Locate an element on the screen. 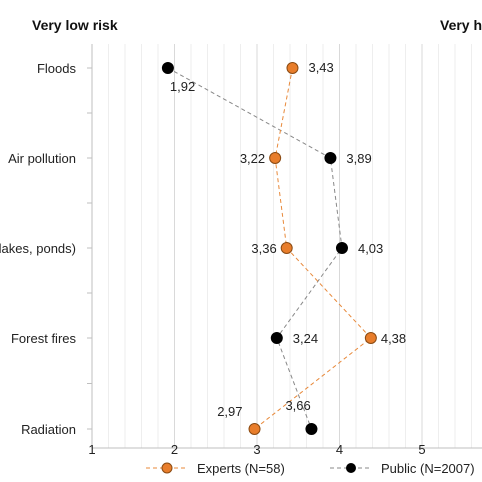 This screenshot has height=482, width=482. x-tick-labels: 1 2 3 4 5 is located at coordinates (256, 449).